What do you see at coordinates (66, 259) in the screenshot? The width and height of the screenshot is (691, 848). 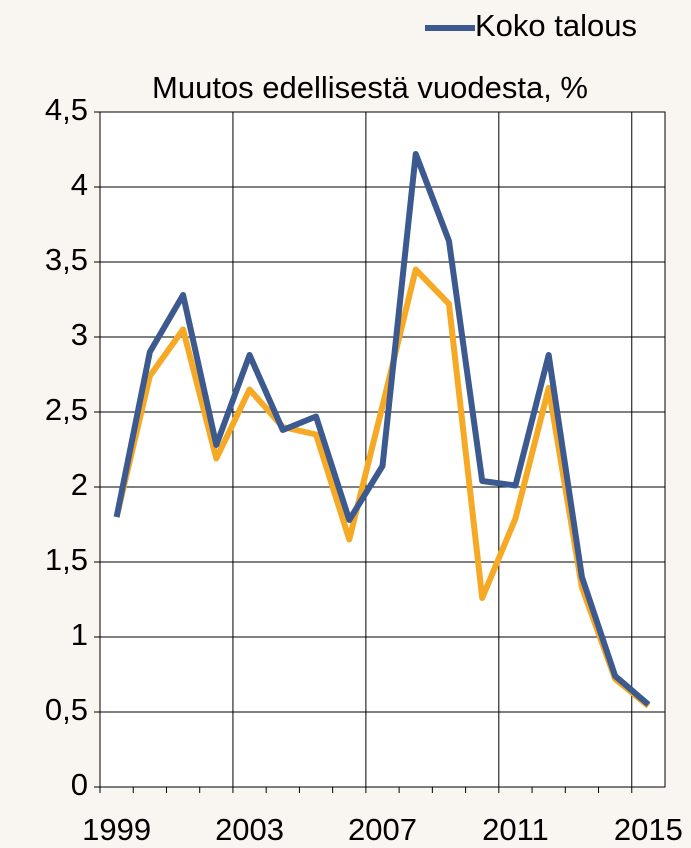 I see `y-tick-label: 3,5` at bounding box center [66, 259].